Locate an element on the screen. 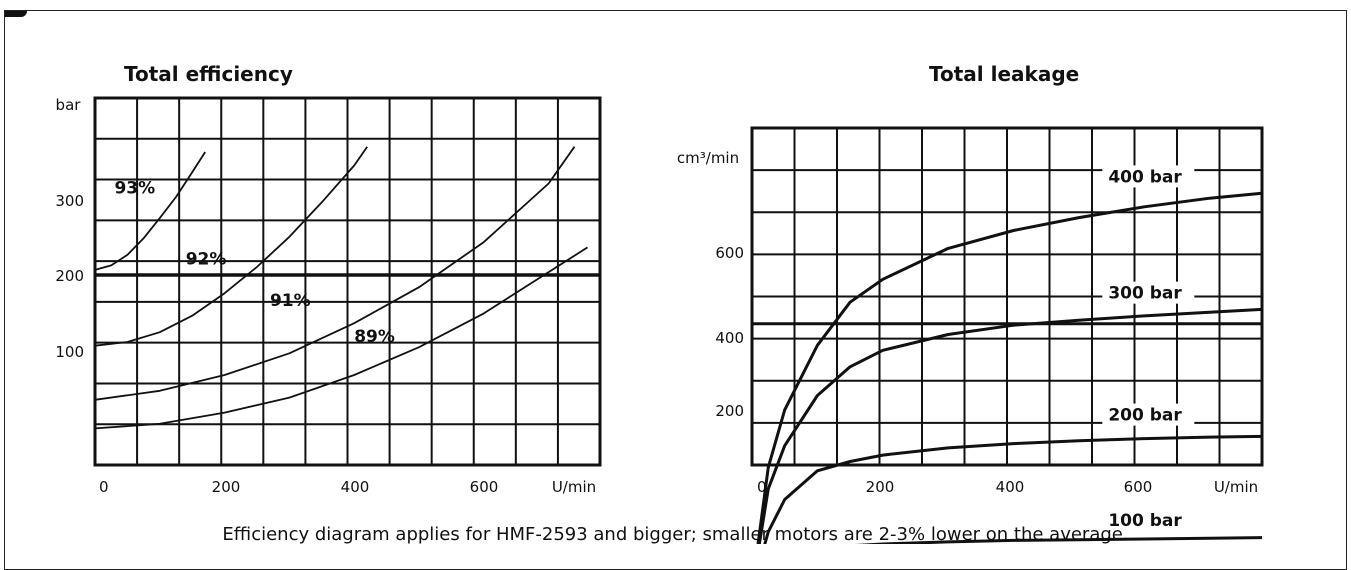 This screenshot has width=1351, height=570. eff-xtick: 600 is located at coordinates (484, 487).